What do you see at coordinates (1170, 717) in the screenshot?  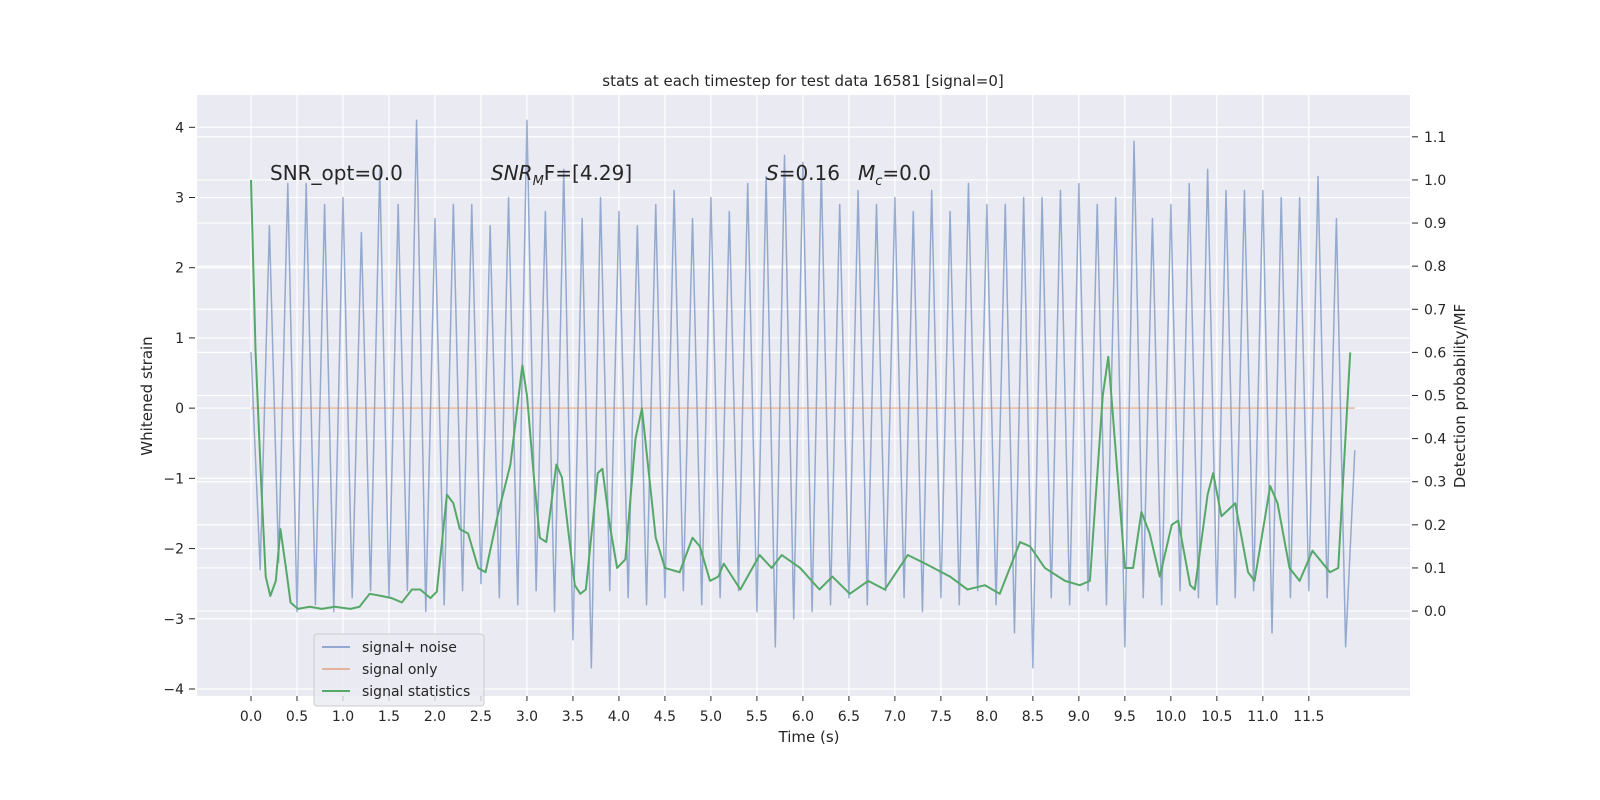 I see `x-tick-label: 10.0` at bounding box center [1170, 717].